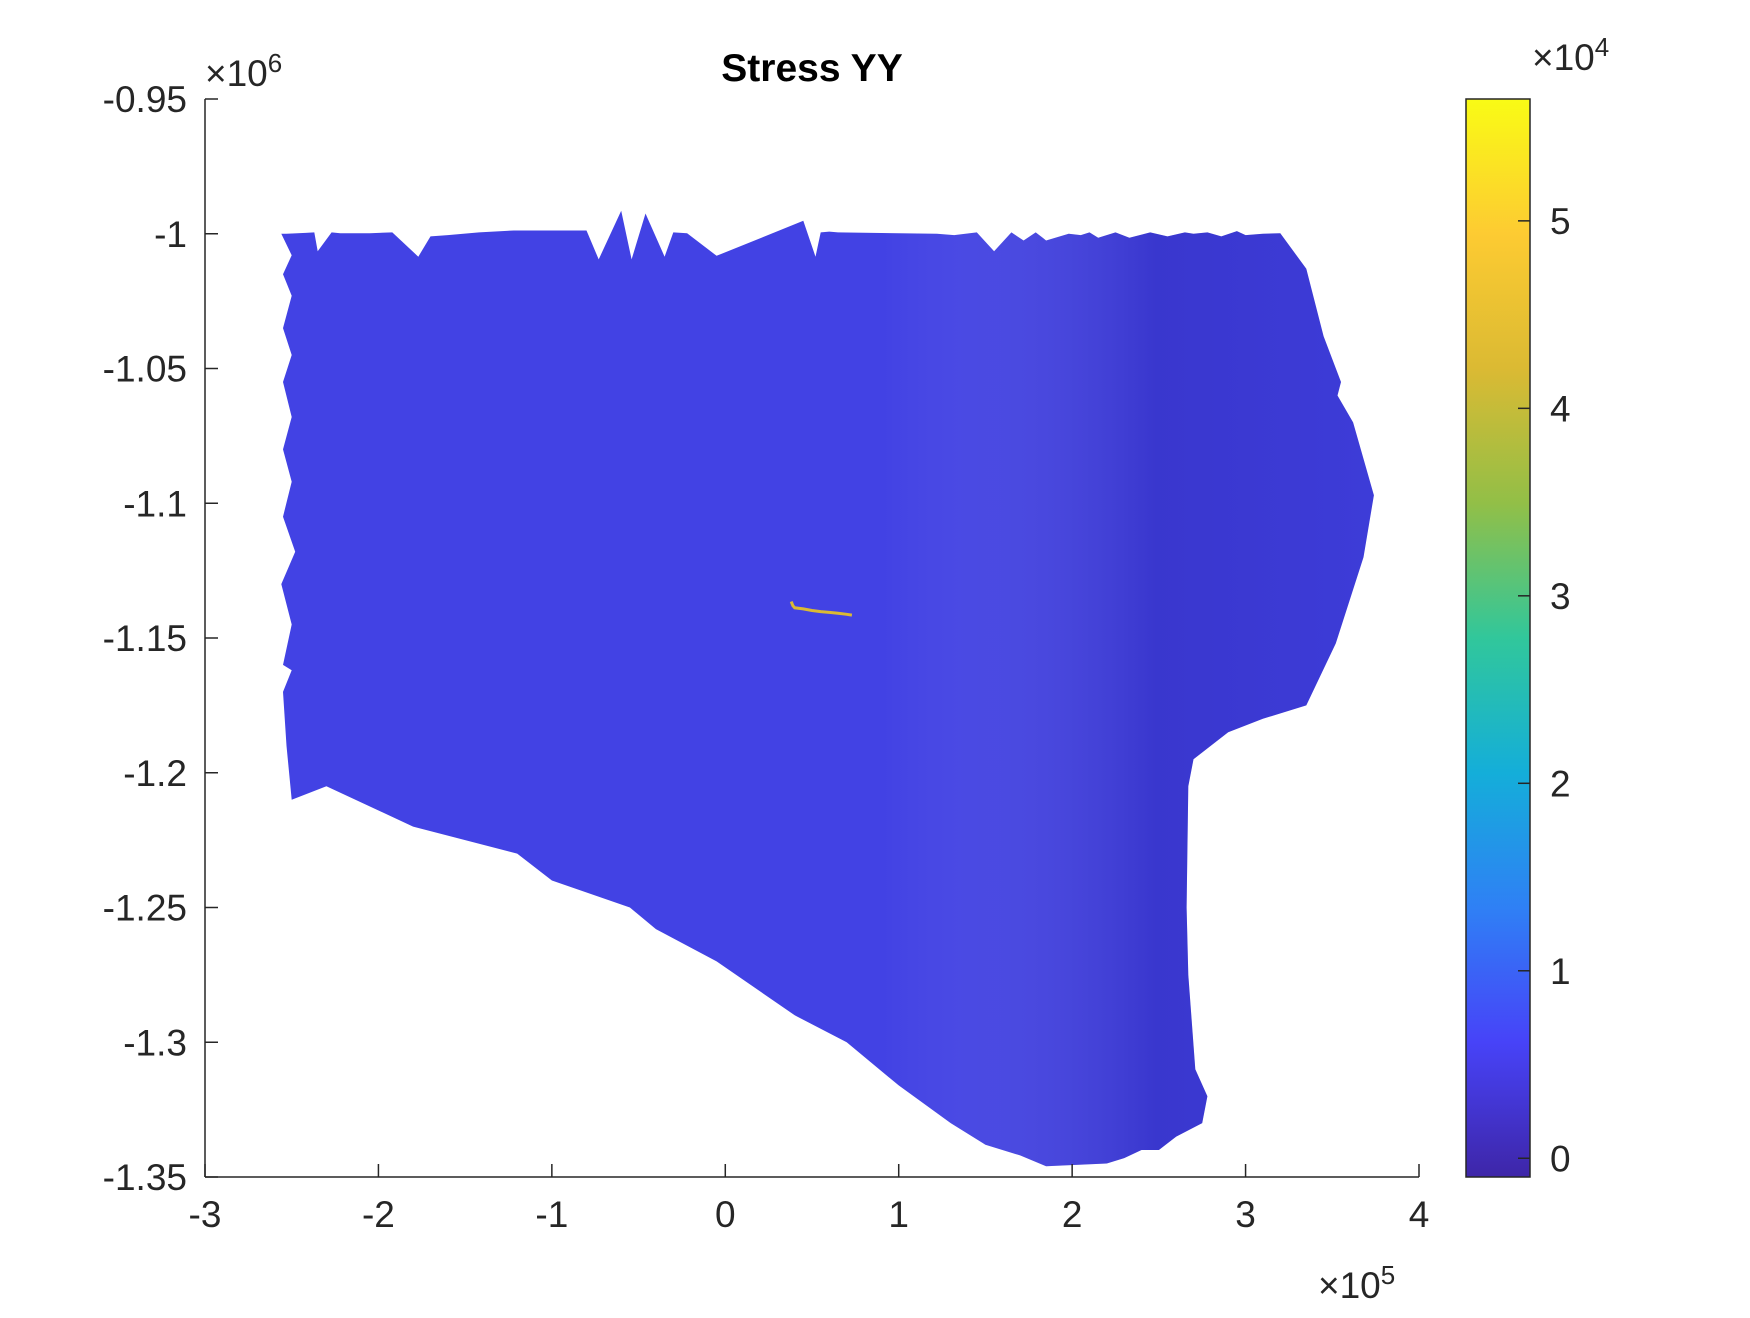 This screenshot has width=1750, height=1318. I want to click on y-tick-label: -1.35, so click(145, 1177).